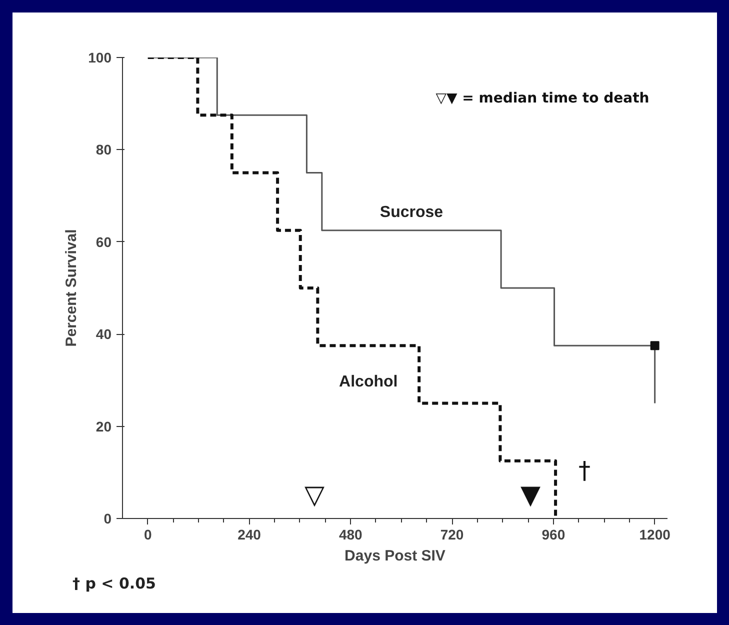 This screenshot has height=625, width=729. I want to click on x-axis-title: Days Post SIV, so click(395, 556).